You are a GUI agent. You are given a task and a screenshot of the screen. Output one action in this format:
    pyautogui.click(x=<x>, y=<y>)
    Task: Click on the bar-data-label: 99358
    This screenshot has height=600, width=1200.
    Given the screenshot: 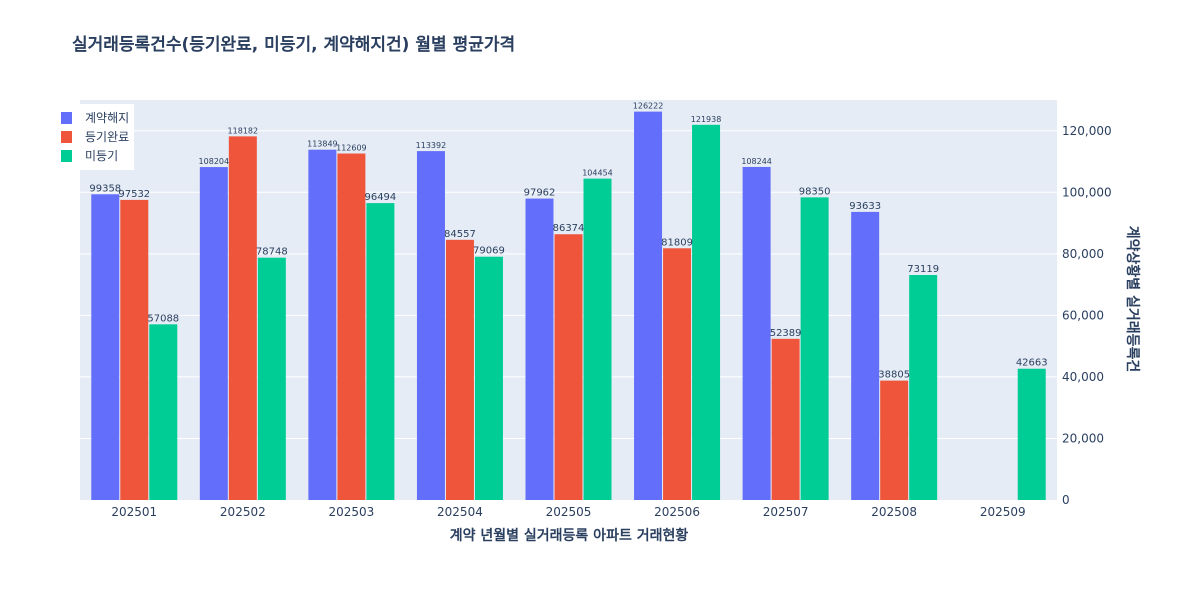 What is the action you would take?
    pyautogui.click(x=105, y=188)
    